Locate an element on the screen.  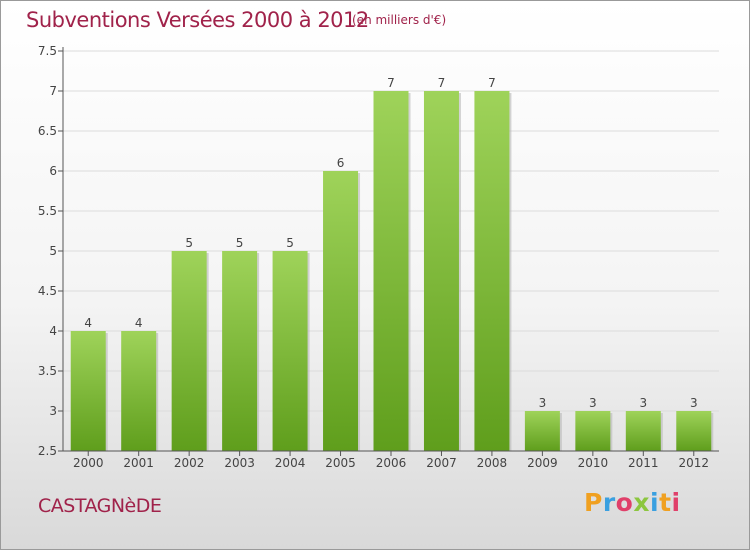
y-tick-label: 2.5 is located at coordinates (47, 451).